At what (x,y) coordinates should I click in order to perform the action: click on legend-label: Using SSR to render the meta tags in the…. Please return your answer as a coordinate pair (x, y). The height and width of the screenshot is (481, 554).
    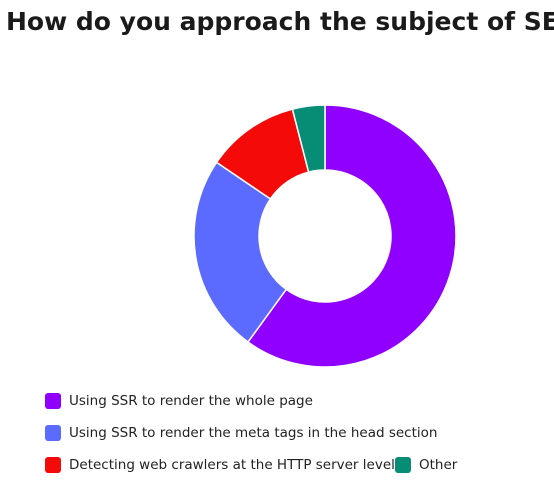
    Looking at the image, I should click on (253, 433).